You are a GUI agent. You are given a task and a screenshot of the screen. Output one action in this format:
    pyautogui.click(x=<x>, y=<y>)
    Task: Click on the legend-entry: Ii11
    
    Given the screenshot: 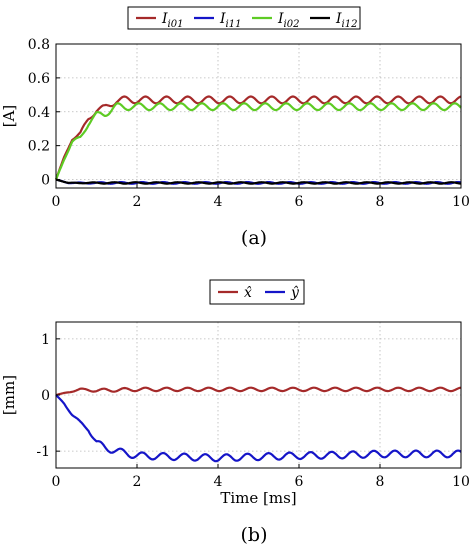 What is the action you would take?
    pyautogui.click(x=230, y=20)
    